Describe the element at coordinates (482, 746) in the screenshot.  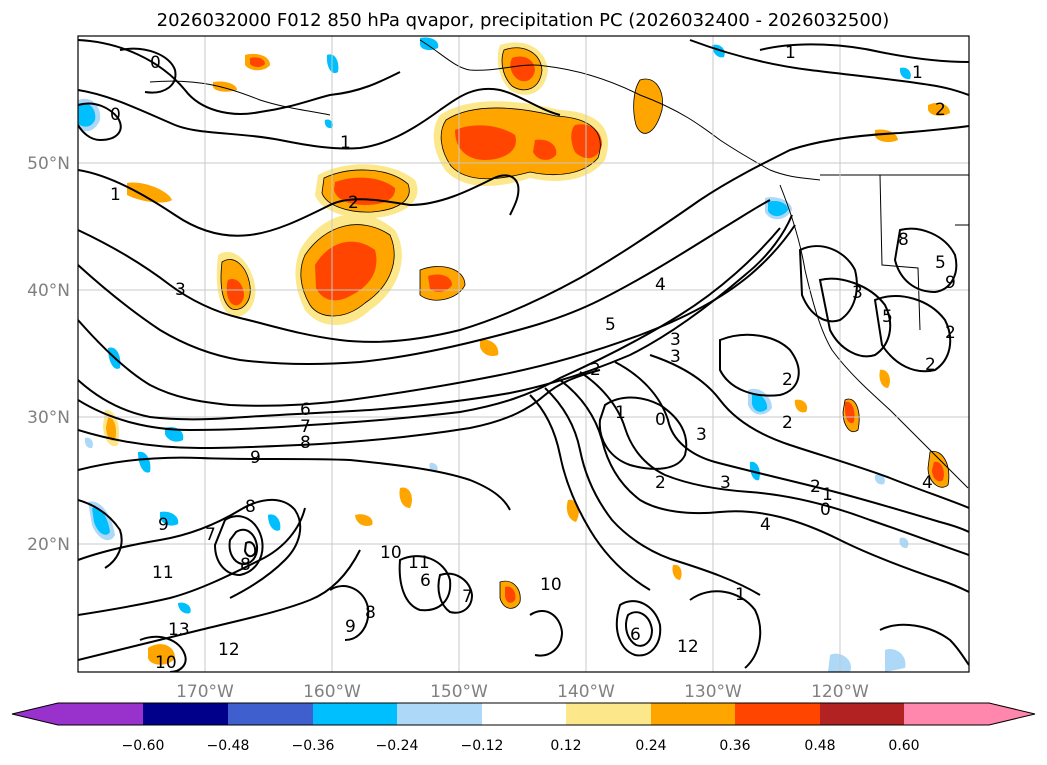
I see `colorbar-tick-label: −0.12` at that location.